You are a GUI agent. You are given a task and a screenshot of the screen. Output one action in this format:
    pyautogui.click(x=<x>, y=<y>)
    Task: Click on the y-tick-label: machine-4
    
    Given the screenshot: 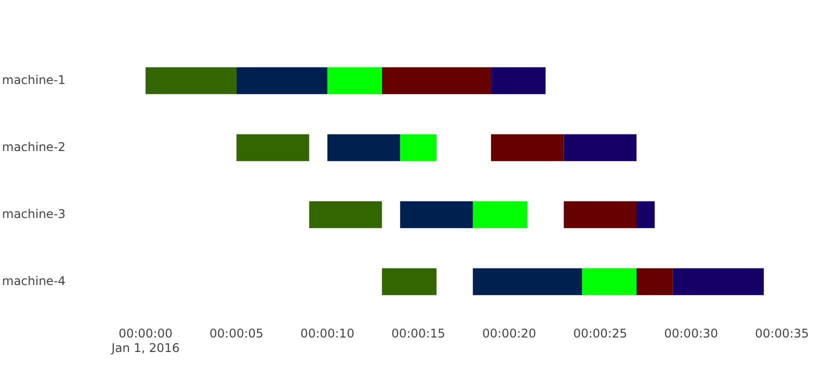 What is the action you would take?
    pyautogui.click(x=34, y=281)
    